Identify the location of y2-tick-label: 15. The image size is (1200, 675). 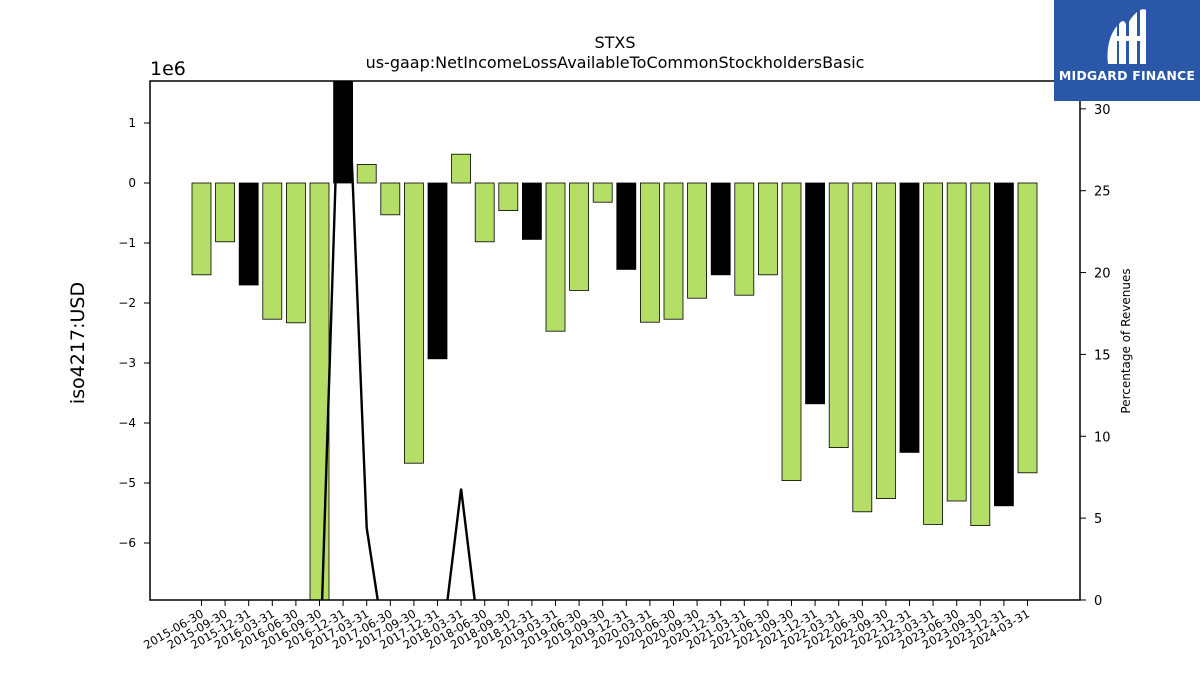
(1102, 355).